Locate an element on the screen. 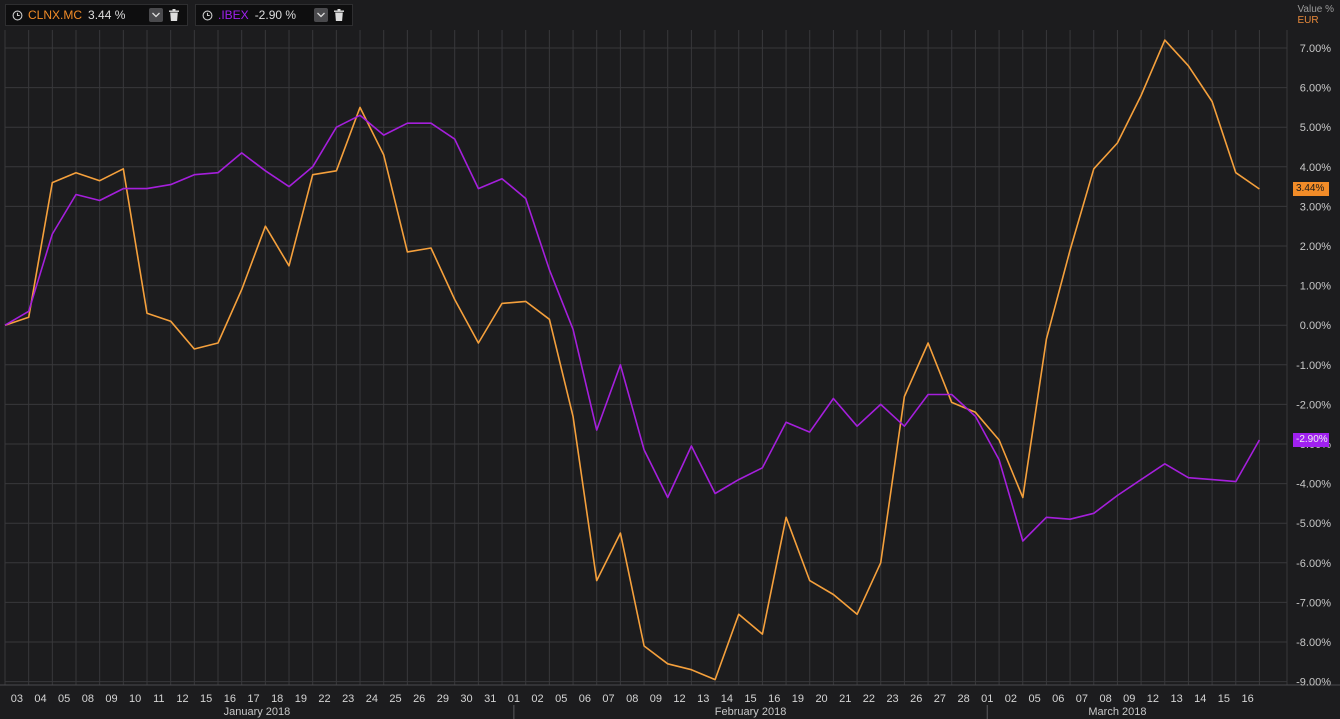 The height and width of the screenshot is (719, 1340). y-tick-label: -1.00% is located at coordinates (1313, 366).